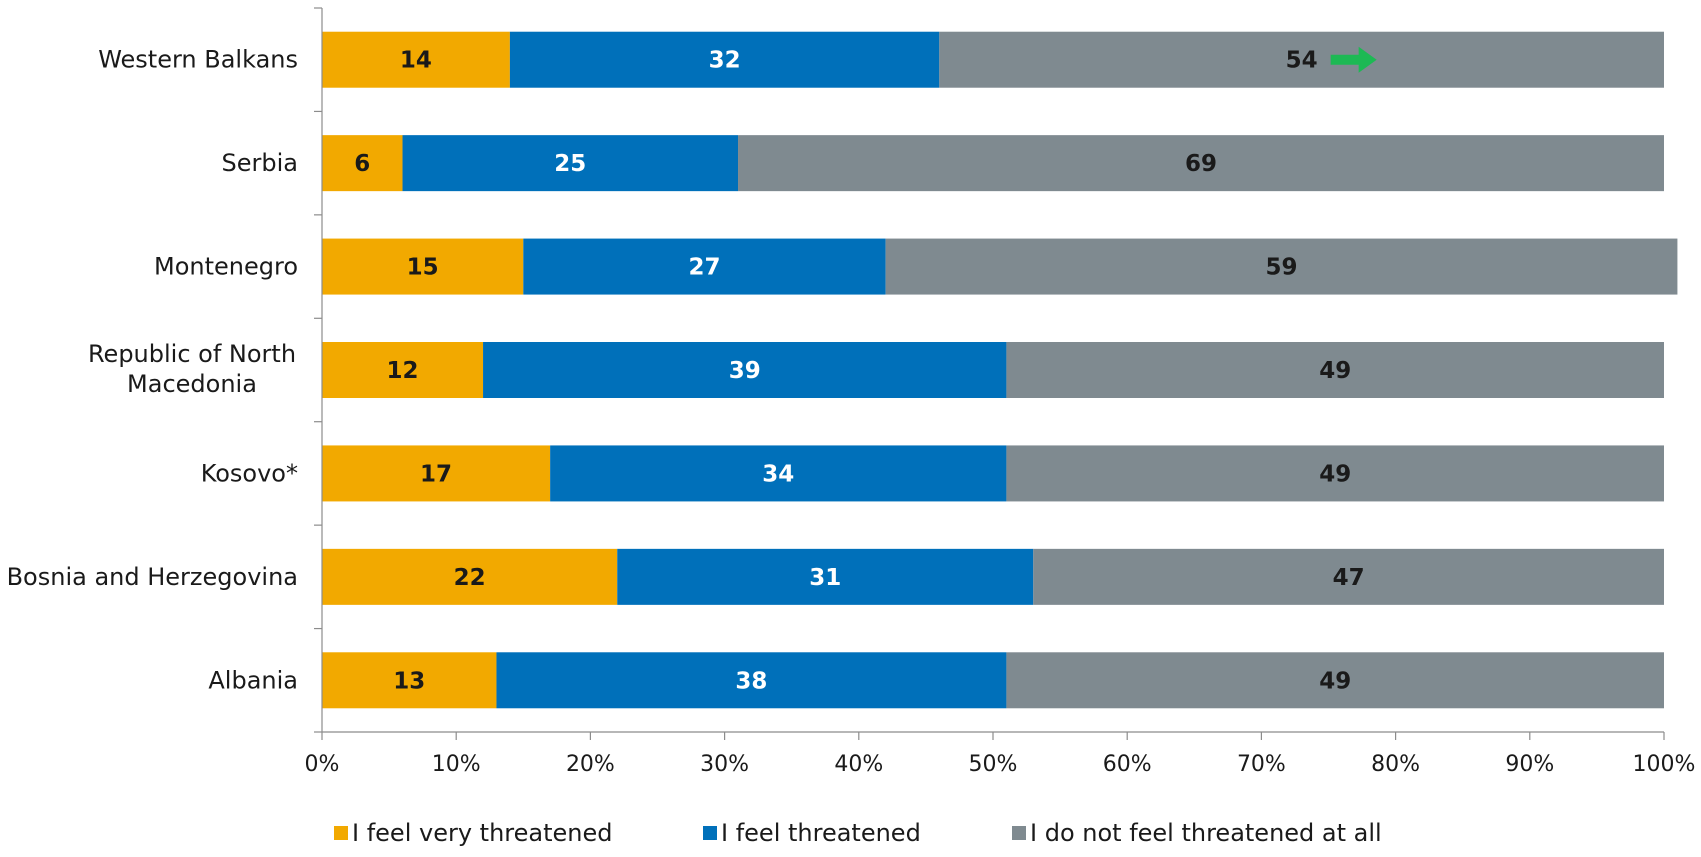  Describe the element at coordinates (590, 764) in the screenshot. I see `x-tick-label-20pct: 20%` at that location.